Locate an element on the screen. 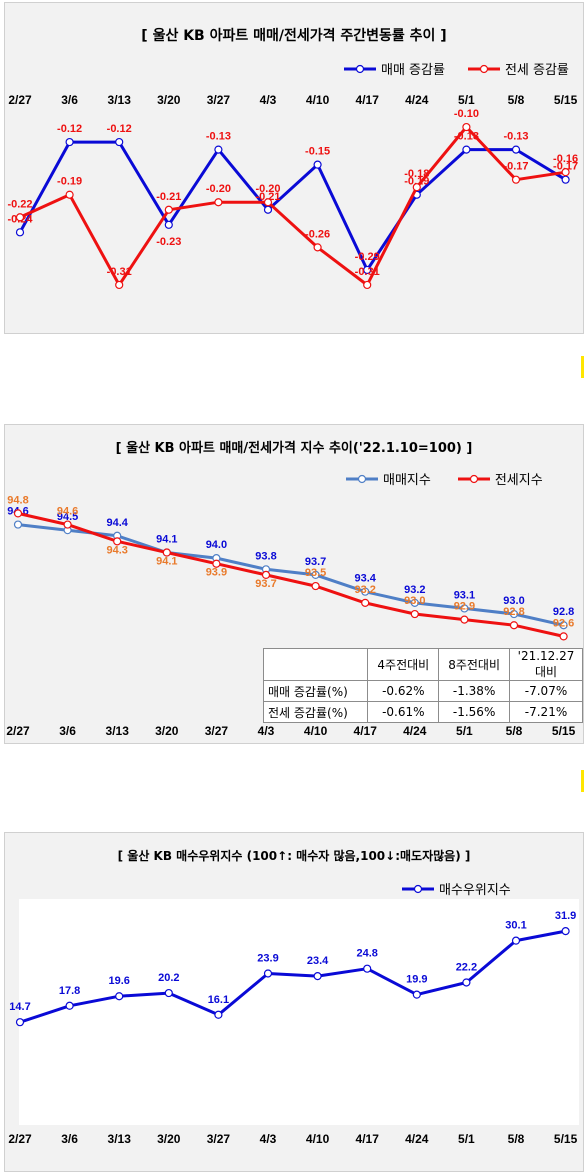 This screenshot has width=584, height=1176. legend-swatch-buyer is located at coordinates (418, 888).